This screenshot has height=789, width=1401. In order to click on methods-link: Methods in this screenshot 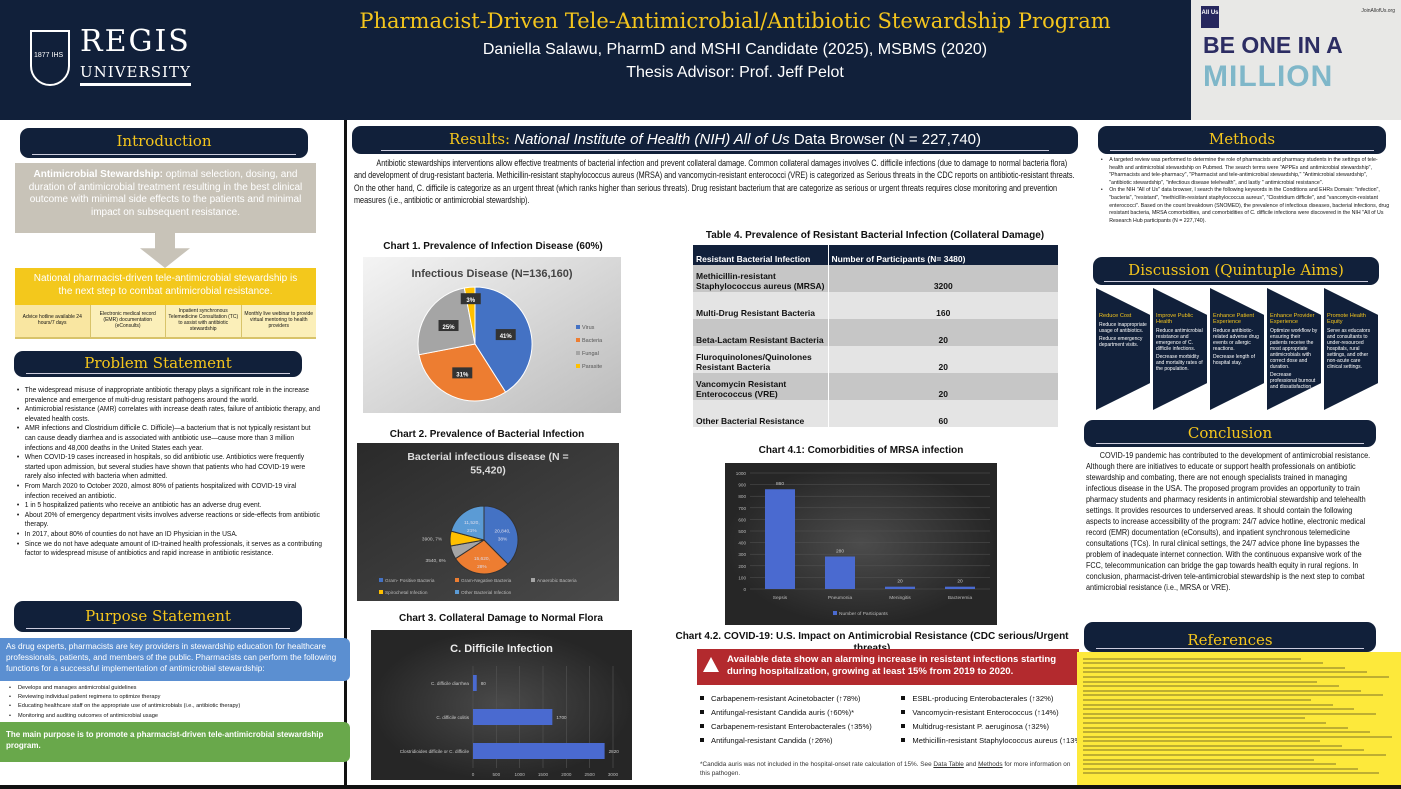, I will do `click(990, 764)`.